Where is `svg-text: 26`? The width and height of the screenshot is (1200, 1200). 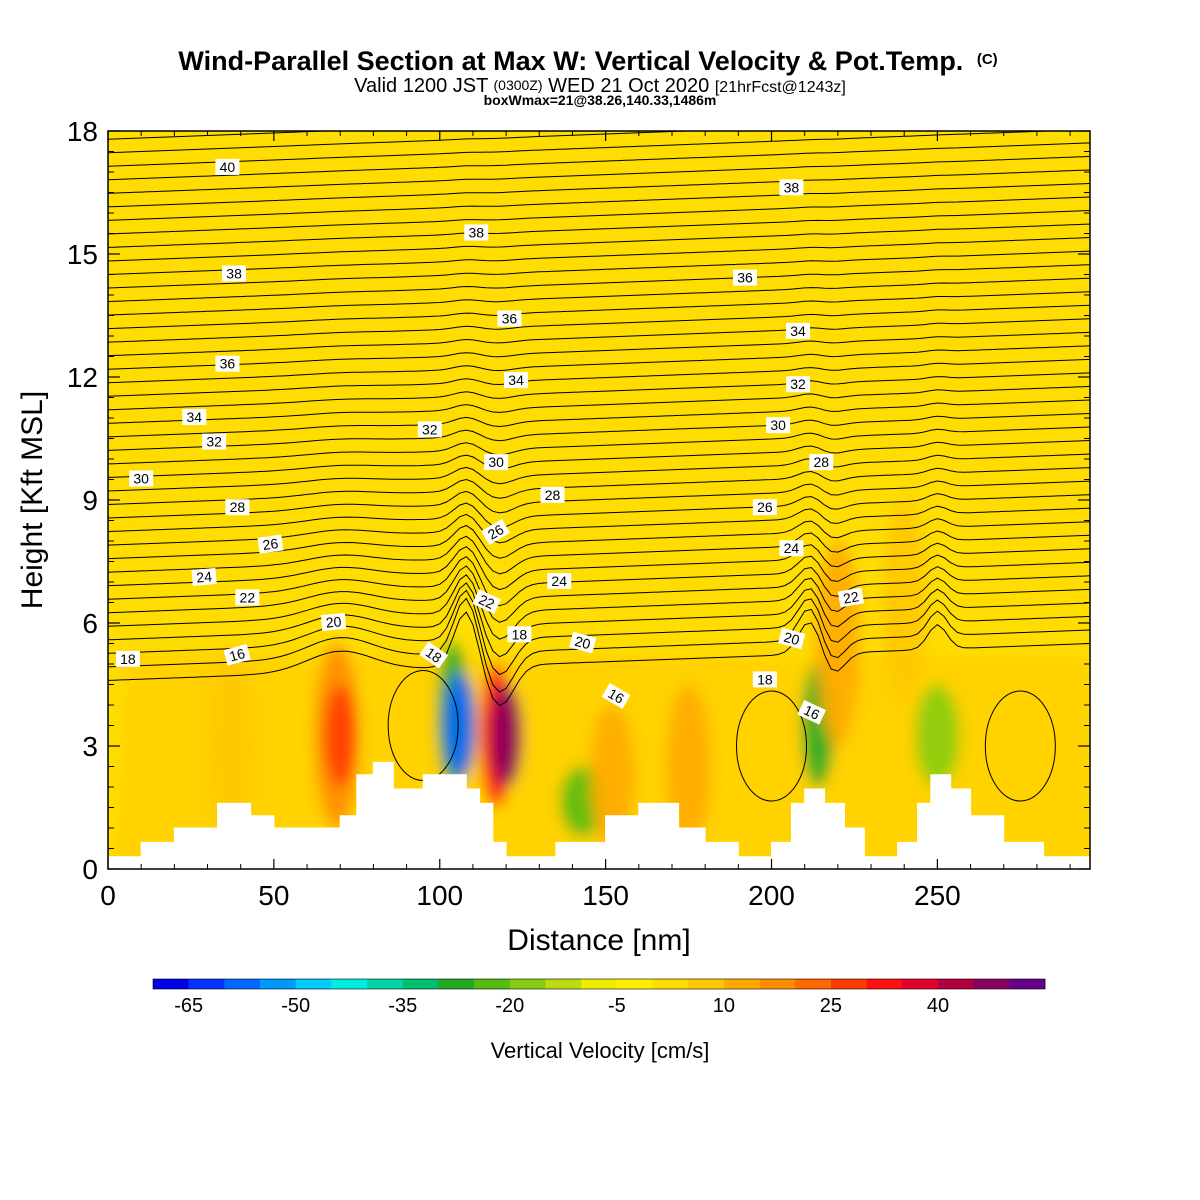 svg-text: 26 is located at coordinates (765, 507).